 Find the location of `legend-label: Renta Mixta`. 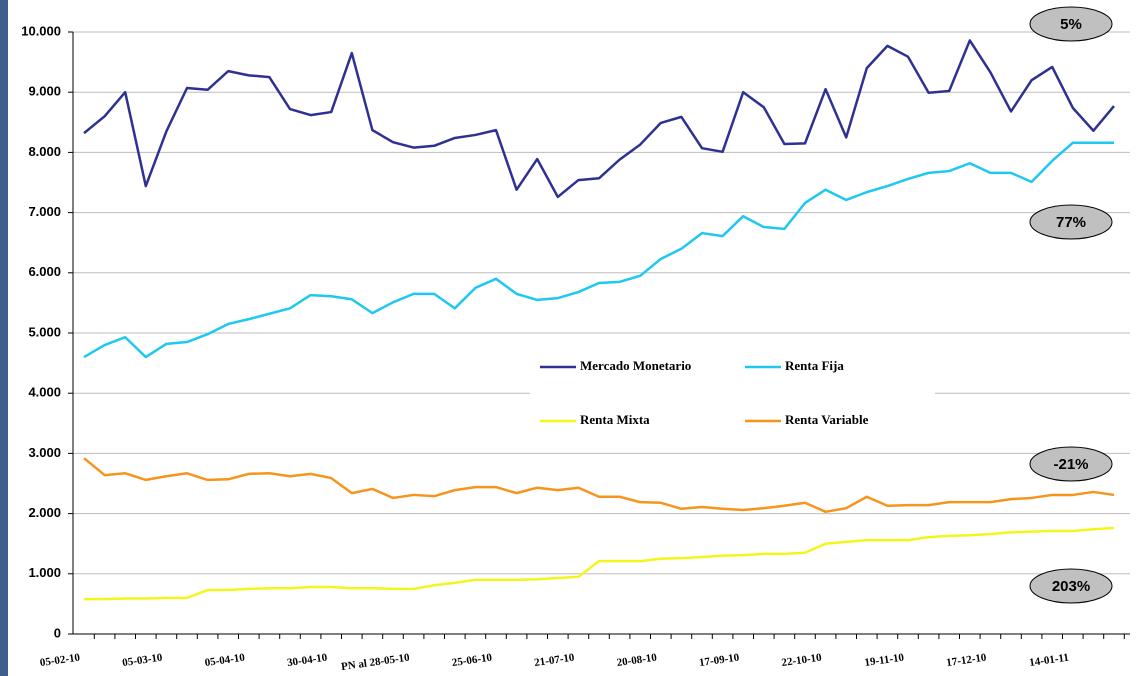

legend-label: Renta Mixta is located at coordinates (615, 419).